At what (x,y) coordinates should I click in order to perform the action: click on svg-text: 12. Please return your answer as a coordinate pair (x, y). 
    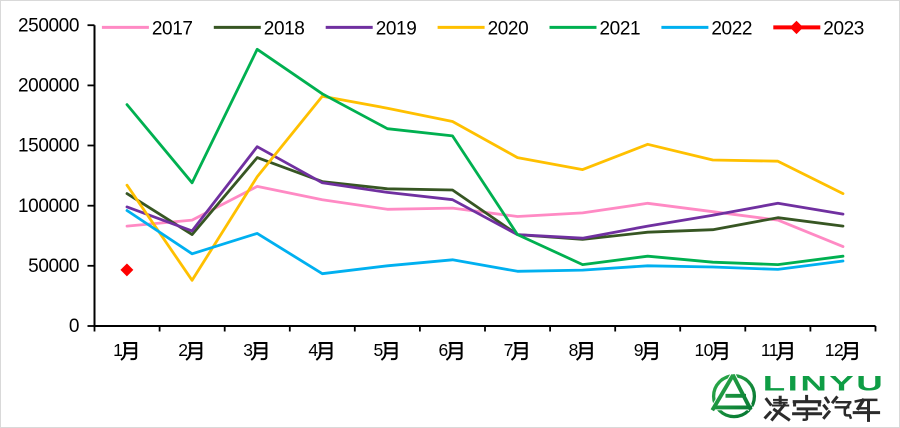
    Looking at the image, I should click on (834, 350).